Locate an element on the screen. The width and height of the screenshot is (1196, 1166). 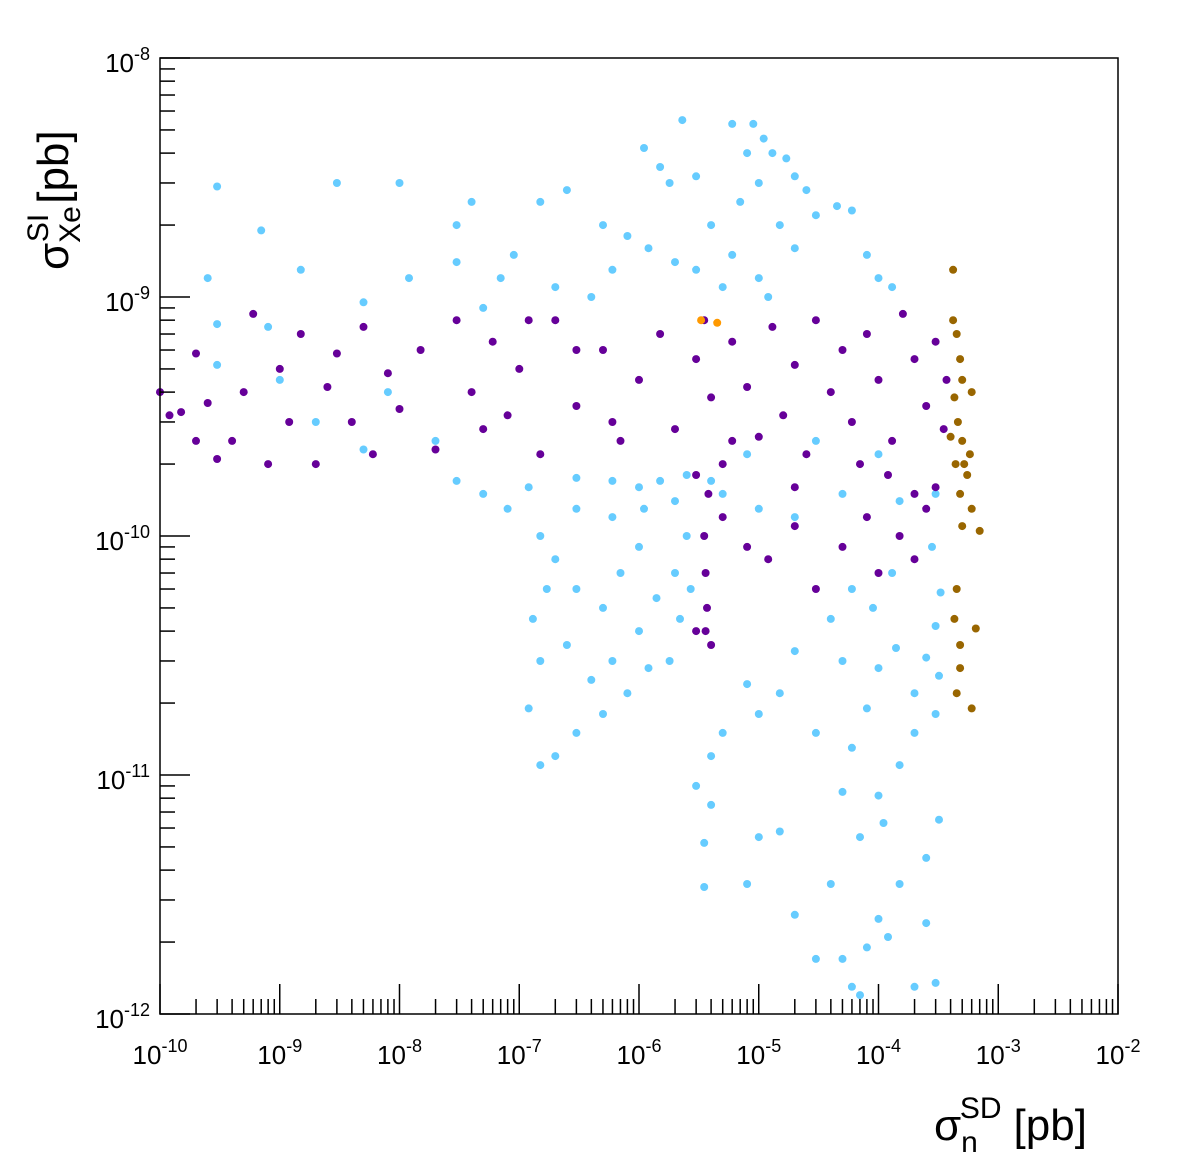
y-tick-label: 10-12 is located at coordinates (122, 1017).